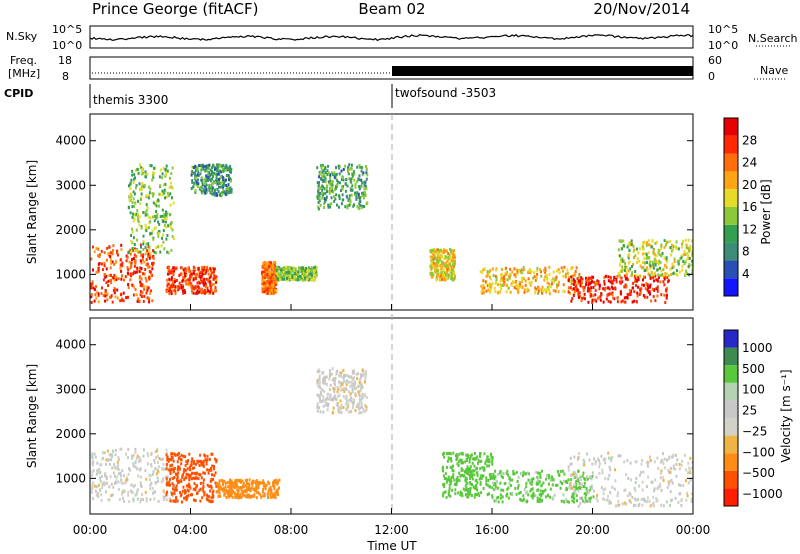  Describe the element at coordinates (731, 269) in the screenshot. I see `power-colorbar-swatch` at that location.